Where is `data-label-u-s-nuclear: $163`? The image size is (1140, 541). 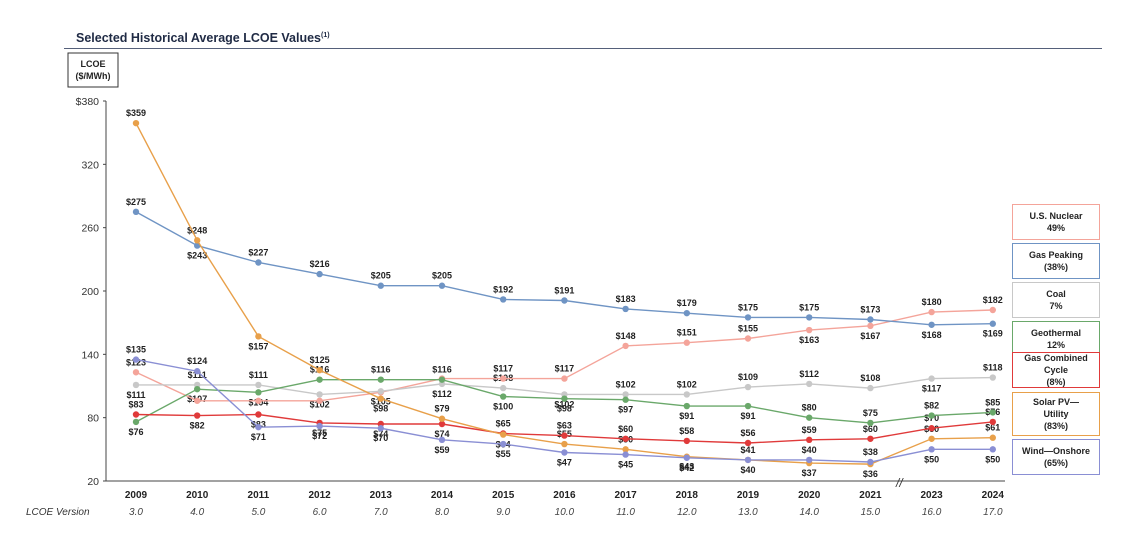
data-label-u-s-nuclear: $163 is located at coordinates (809, 340).